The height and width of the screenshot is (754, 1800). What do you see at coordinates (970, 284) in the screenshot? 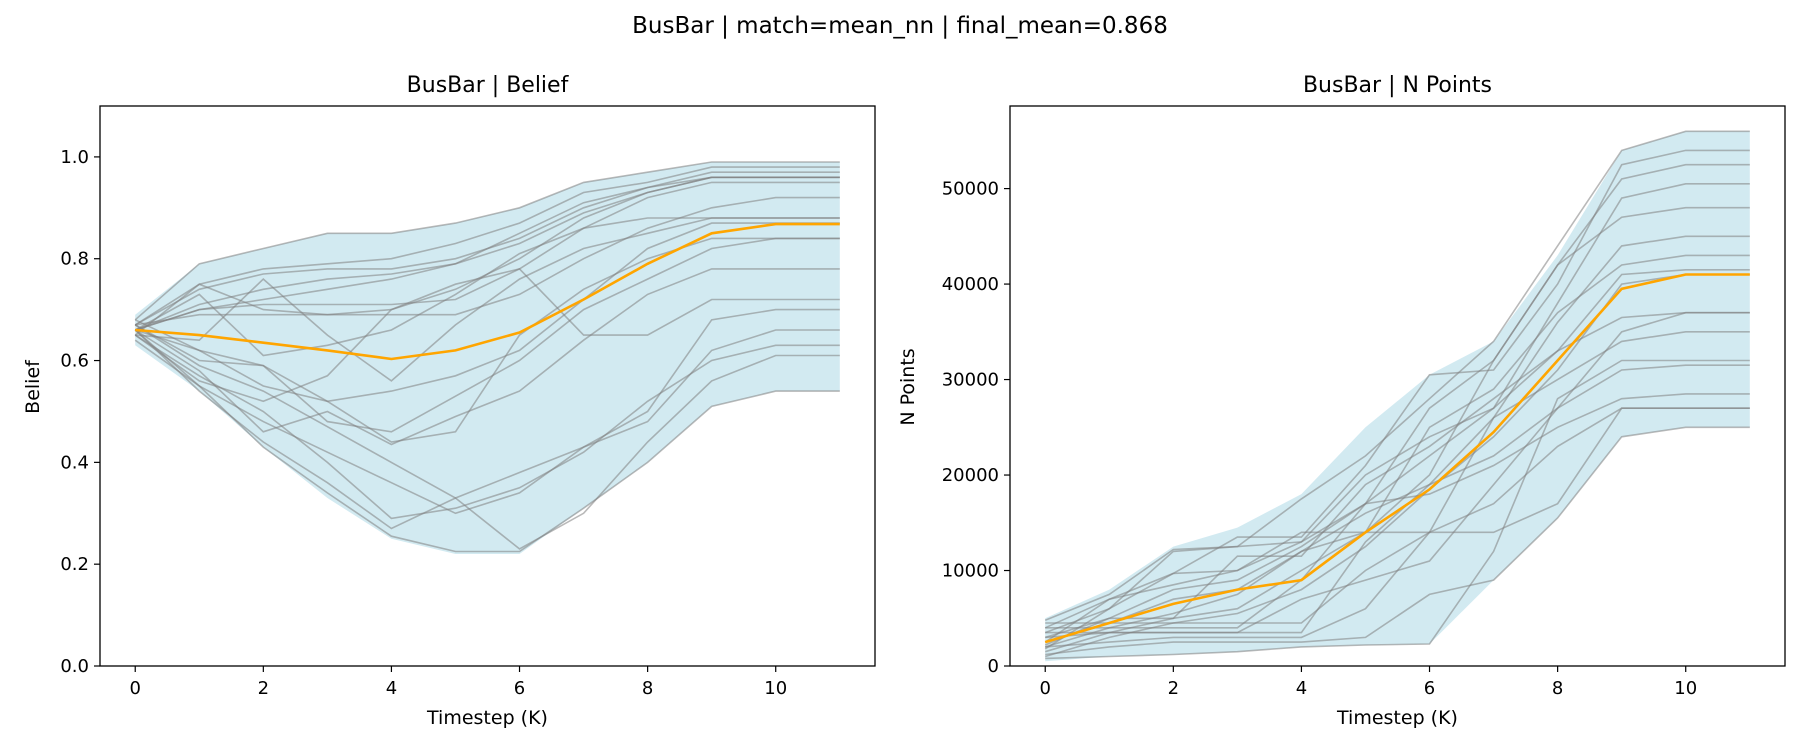
I see `y-tick-label: 40000` at bounding box center [970, 284].